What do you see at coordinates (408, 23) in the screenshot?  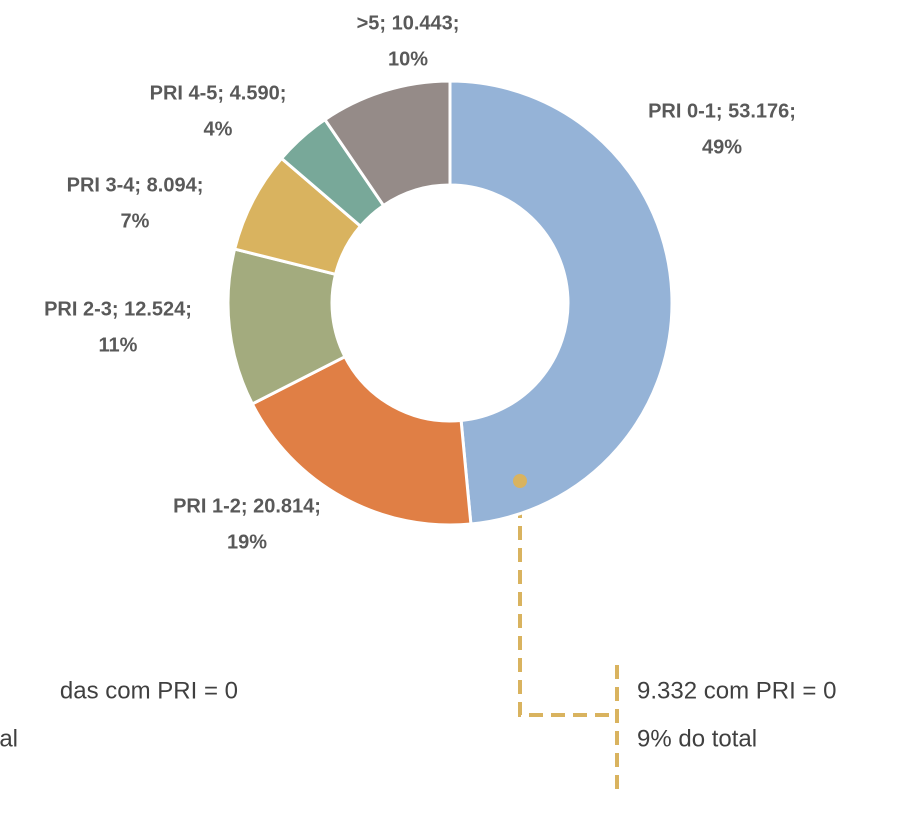 I see `data-label: >5; 10.443;` at bounding box center [408, 23].